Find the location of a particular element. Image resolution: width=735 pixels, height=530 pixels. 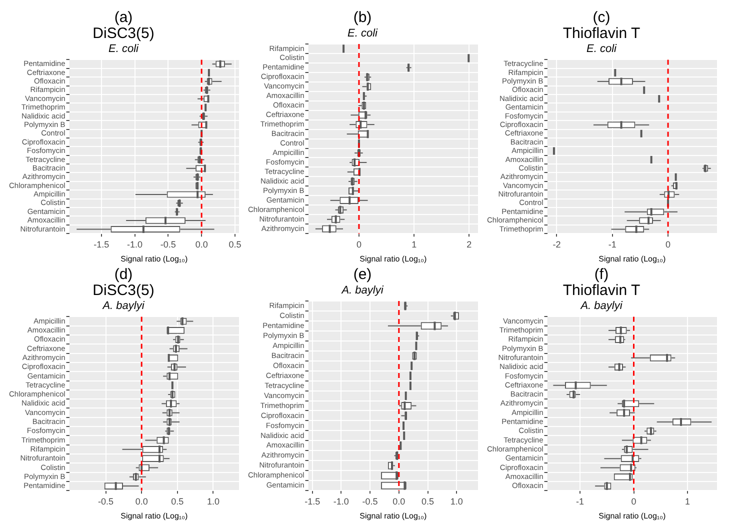

chart-title: (c) Thioflavin T is located at coordinates (601, 25).